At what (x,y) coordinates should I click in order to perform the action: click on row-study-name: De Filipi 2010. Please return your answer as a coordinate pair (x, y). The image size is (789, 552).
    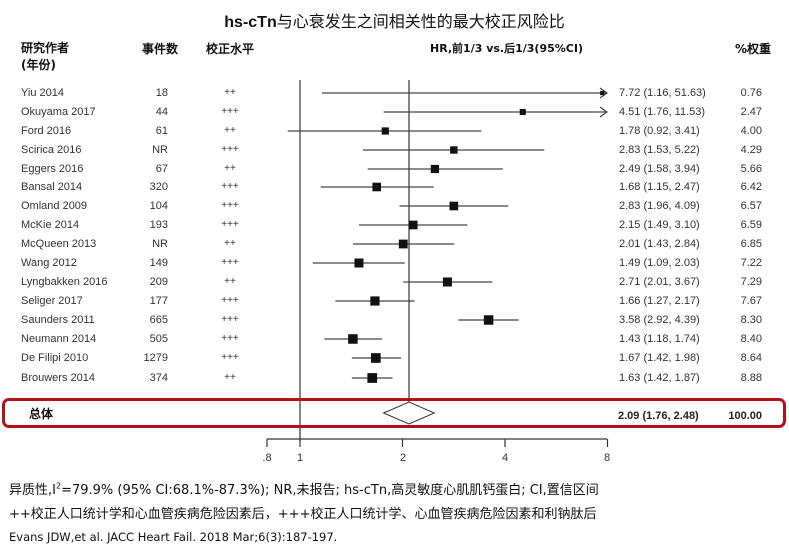
    Looking at the image, I should click on (55, 358).